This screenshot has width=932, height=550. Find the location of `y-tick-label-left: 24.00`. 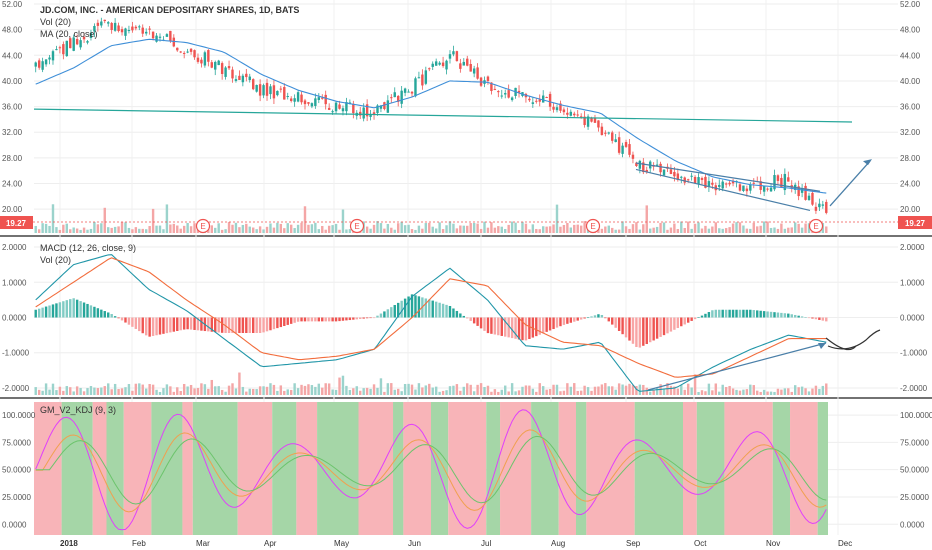

y-tick-label-left: 24.00 is located at coordinates (12, 184).